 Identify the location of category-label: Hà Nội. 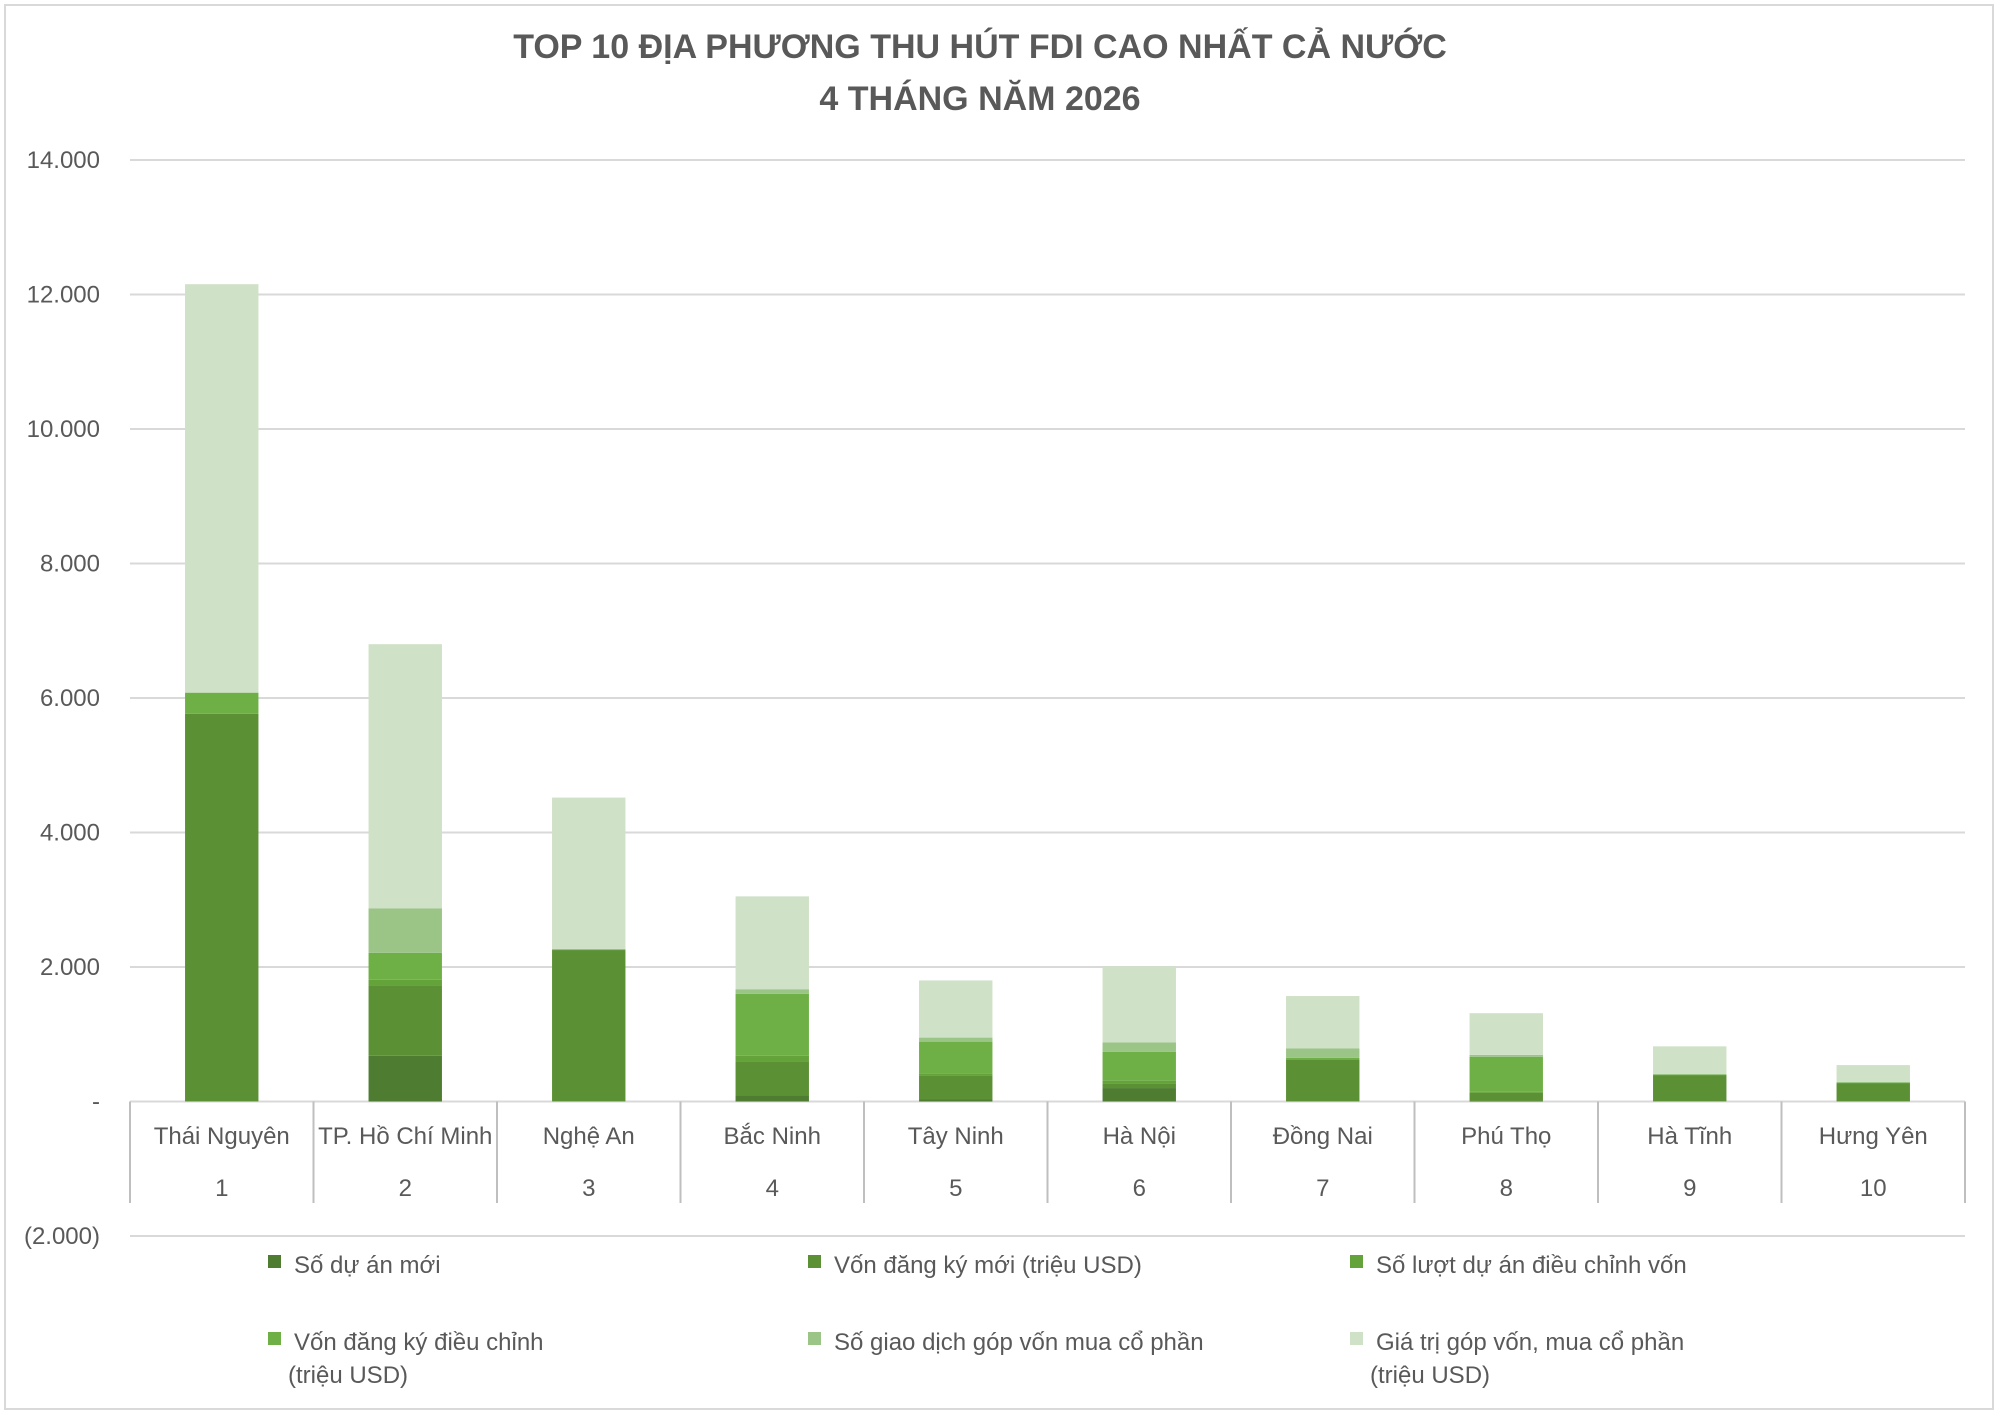
(1139, 1136).